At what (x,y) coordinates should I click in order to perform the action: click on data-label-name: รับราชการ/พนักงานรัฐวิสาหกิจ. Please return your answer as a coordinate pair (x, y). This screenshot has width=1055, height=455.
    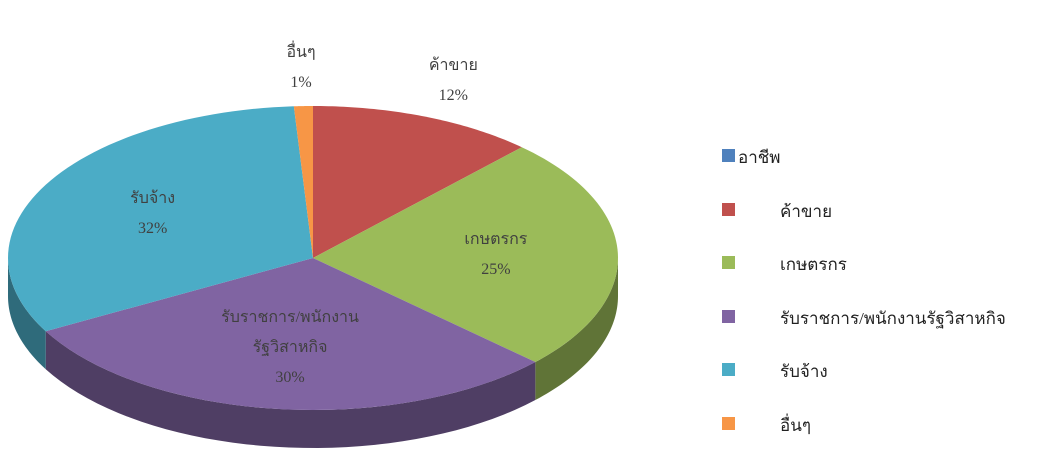
    Looking at the image, I should click on (290, 333).